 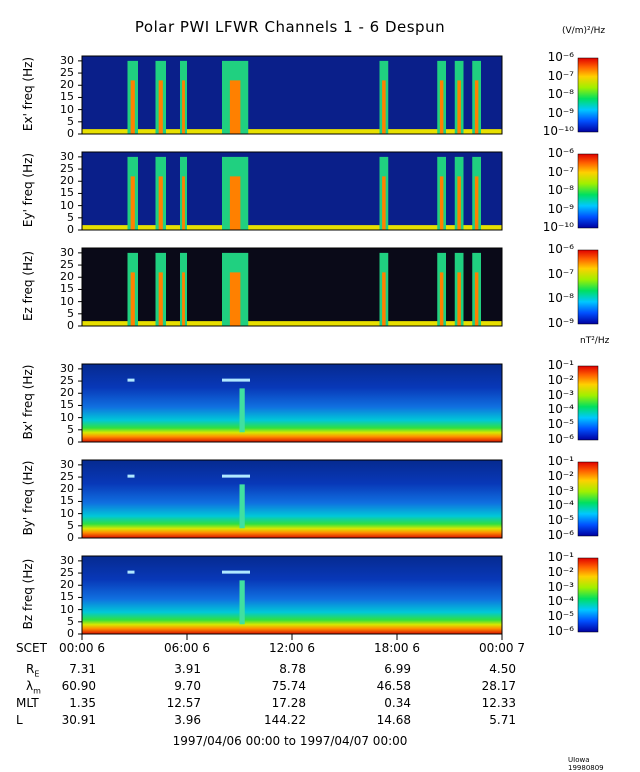 What do you see at coordinates (560, 365) in the screenshot?
I see `colorbar-tick-label: 10⁻¹` at bounding box center [560, 365].